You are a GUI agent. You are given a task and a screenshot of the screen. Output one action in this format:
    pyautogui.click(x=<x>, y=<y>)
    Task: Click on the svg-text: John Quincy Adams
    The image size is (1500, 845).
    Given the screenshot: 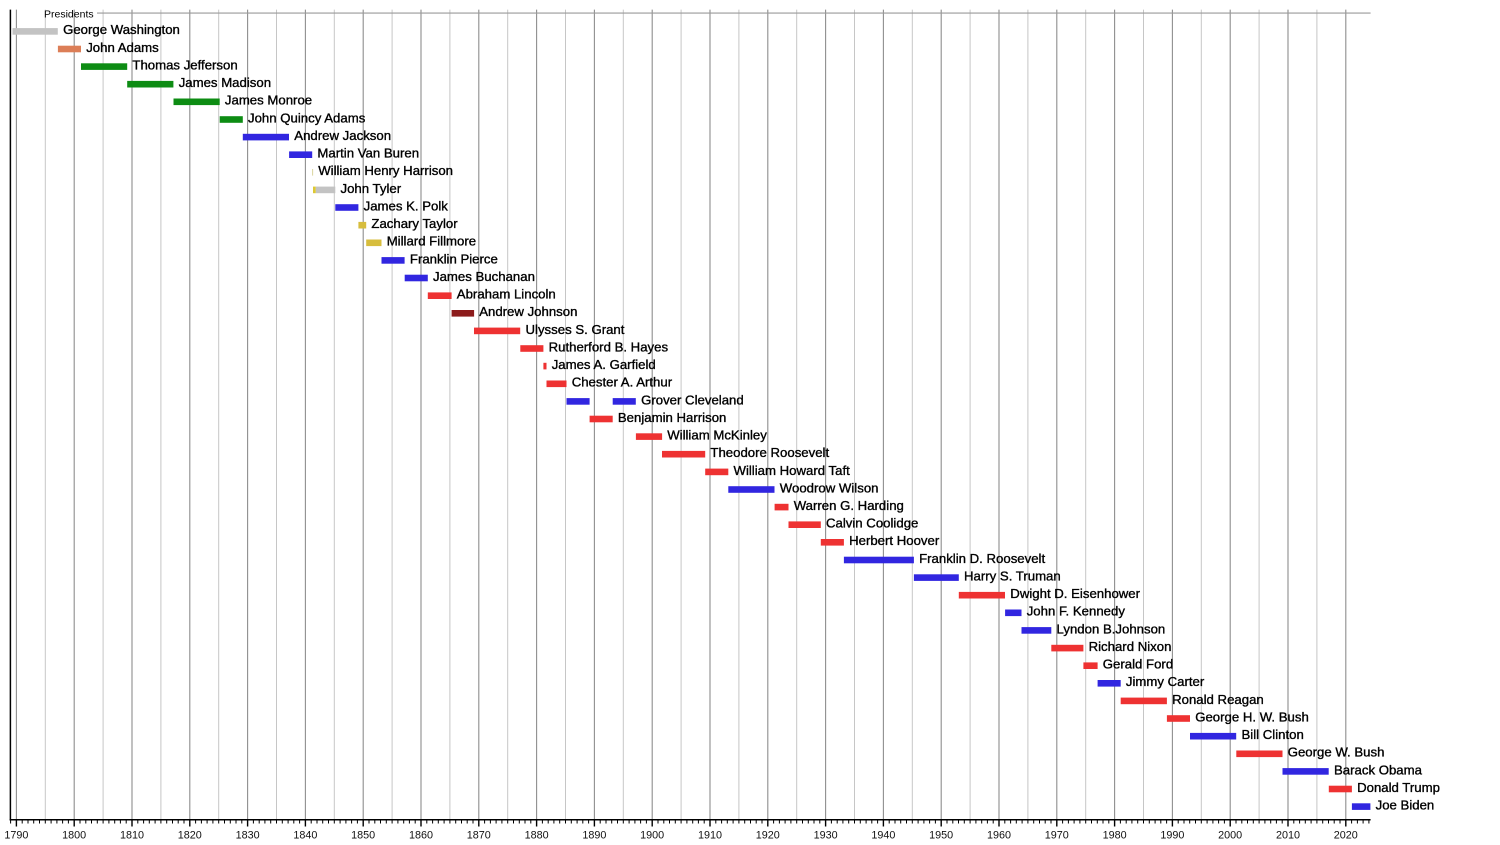 What is the action you would take?
    pyautogui.click(x=307, y=117)
    